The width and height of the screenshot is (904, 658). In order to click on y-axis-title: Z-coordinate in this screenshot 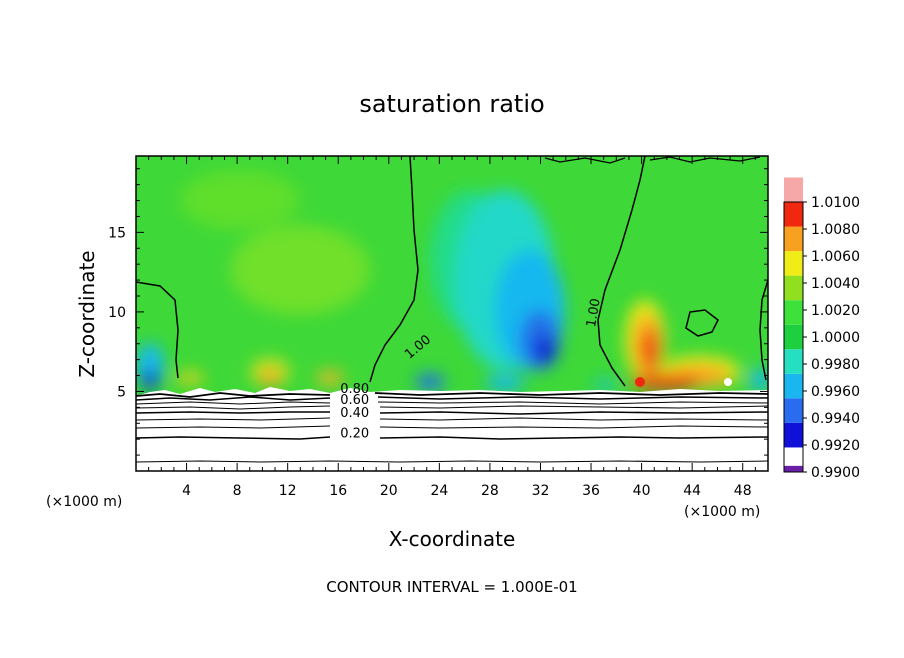, I will do `click(87, 313)`.